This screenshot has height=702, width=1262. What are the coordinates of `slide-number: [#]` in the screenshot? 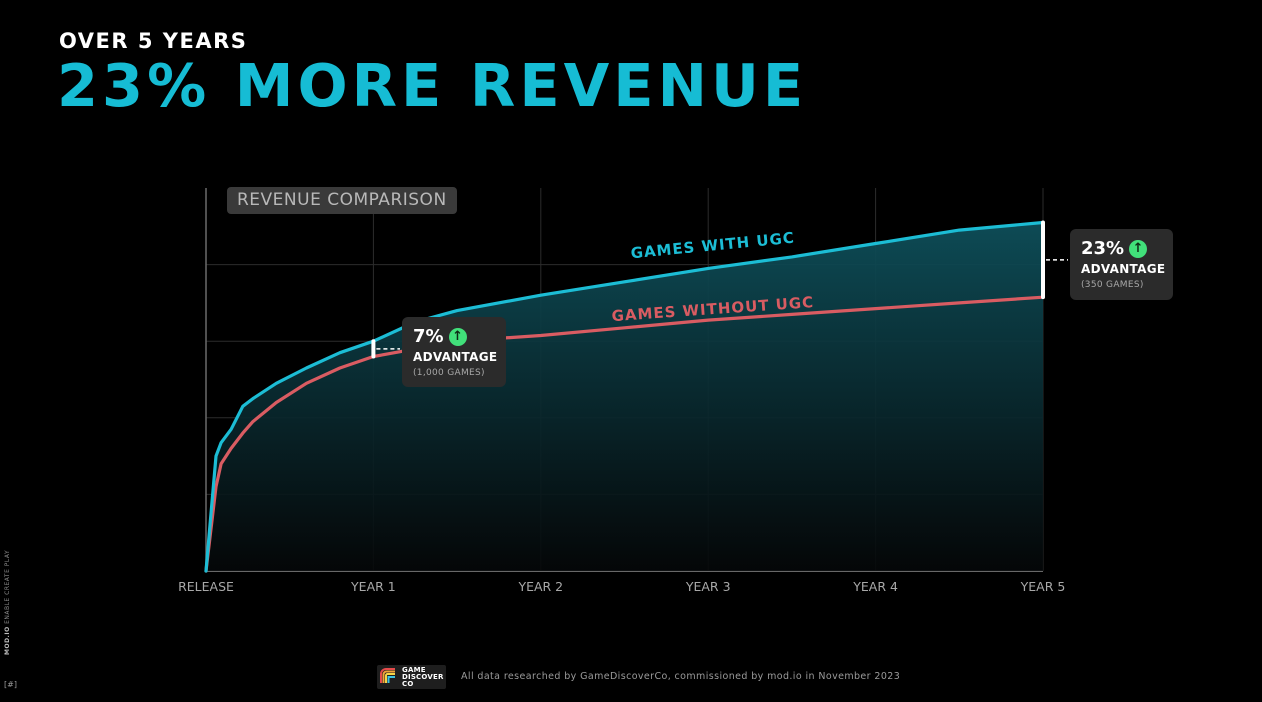 It's located at (10, 684).